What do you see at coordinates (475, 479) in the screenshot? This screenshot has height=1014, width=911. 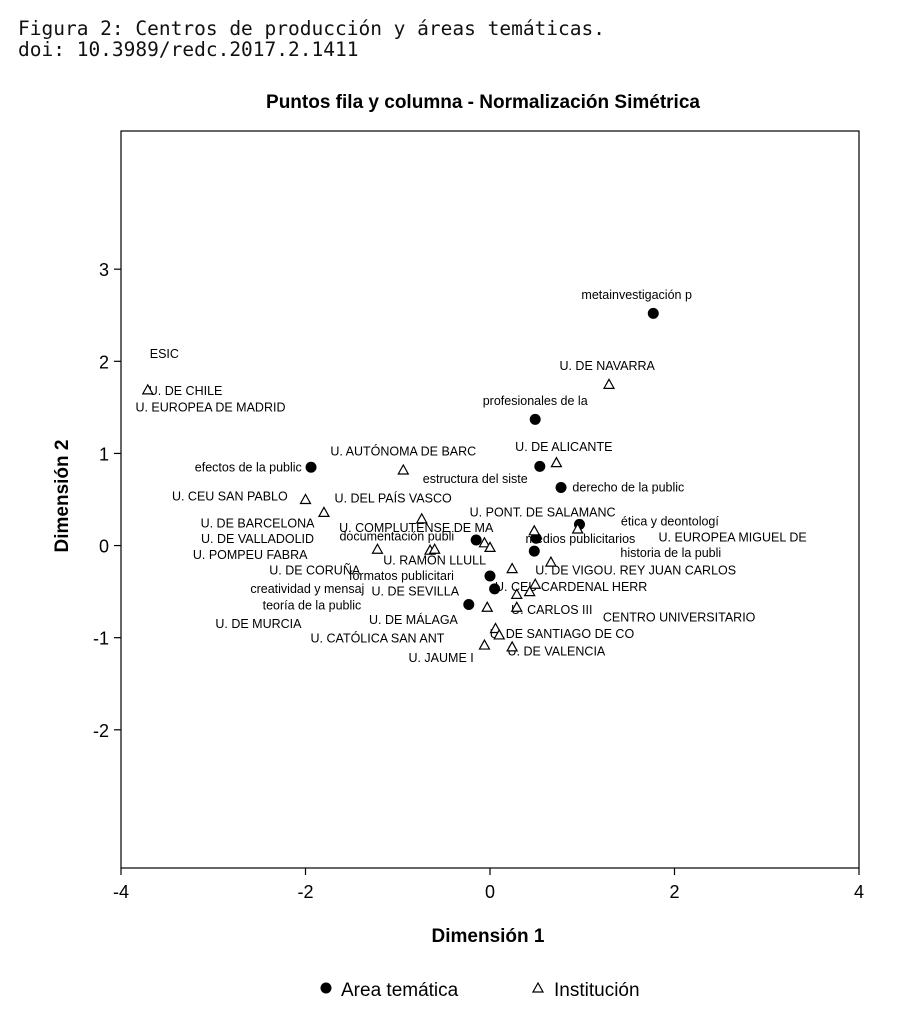 I see `point-label: estructura del siste` at bounding box center [475, 479].